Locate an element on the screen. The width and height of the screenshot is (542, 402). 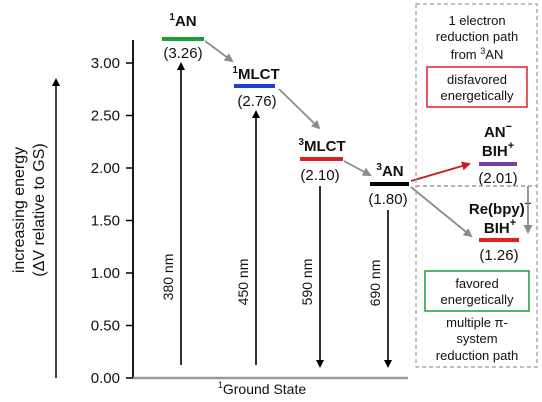
bottom-pathway-panel is located at coordinates (476, 276).